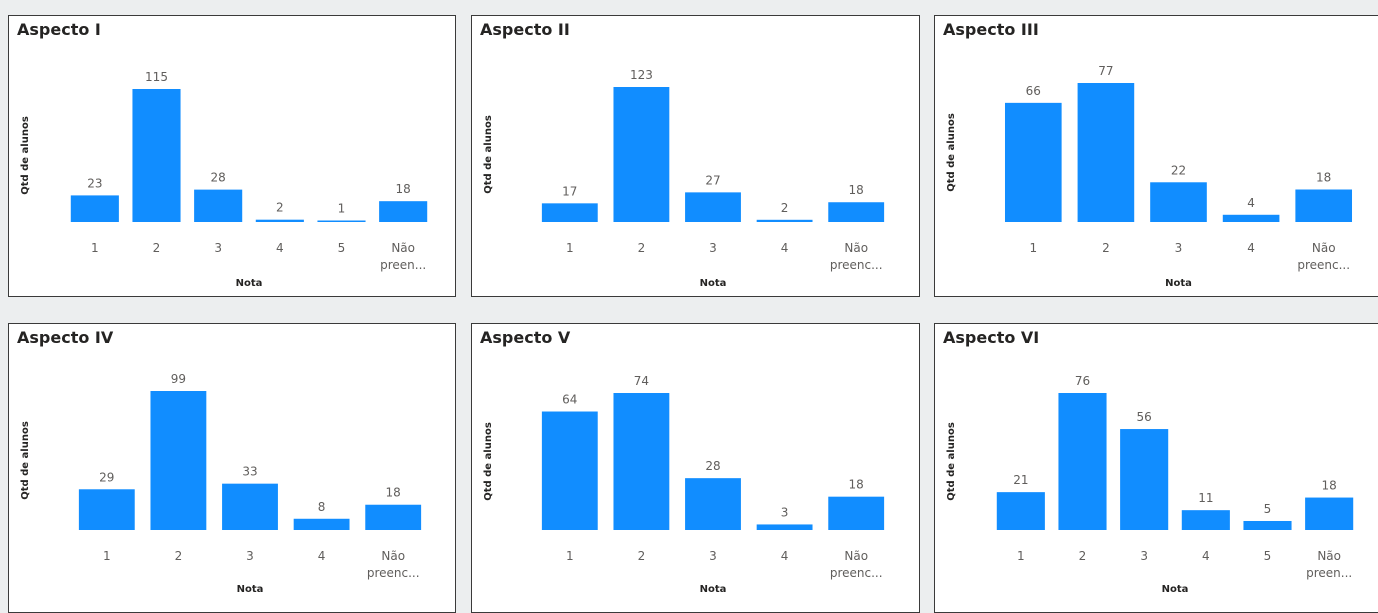 This screenshot has height=613, width=1378. Describe the element at coordinates (342, 209) in the screenshot. I see `data-label: 1` at that location.